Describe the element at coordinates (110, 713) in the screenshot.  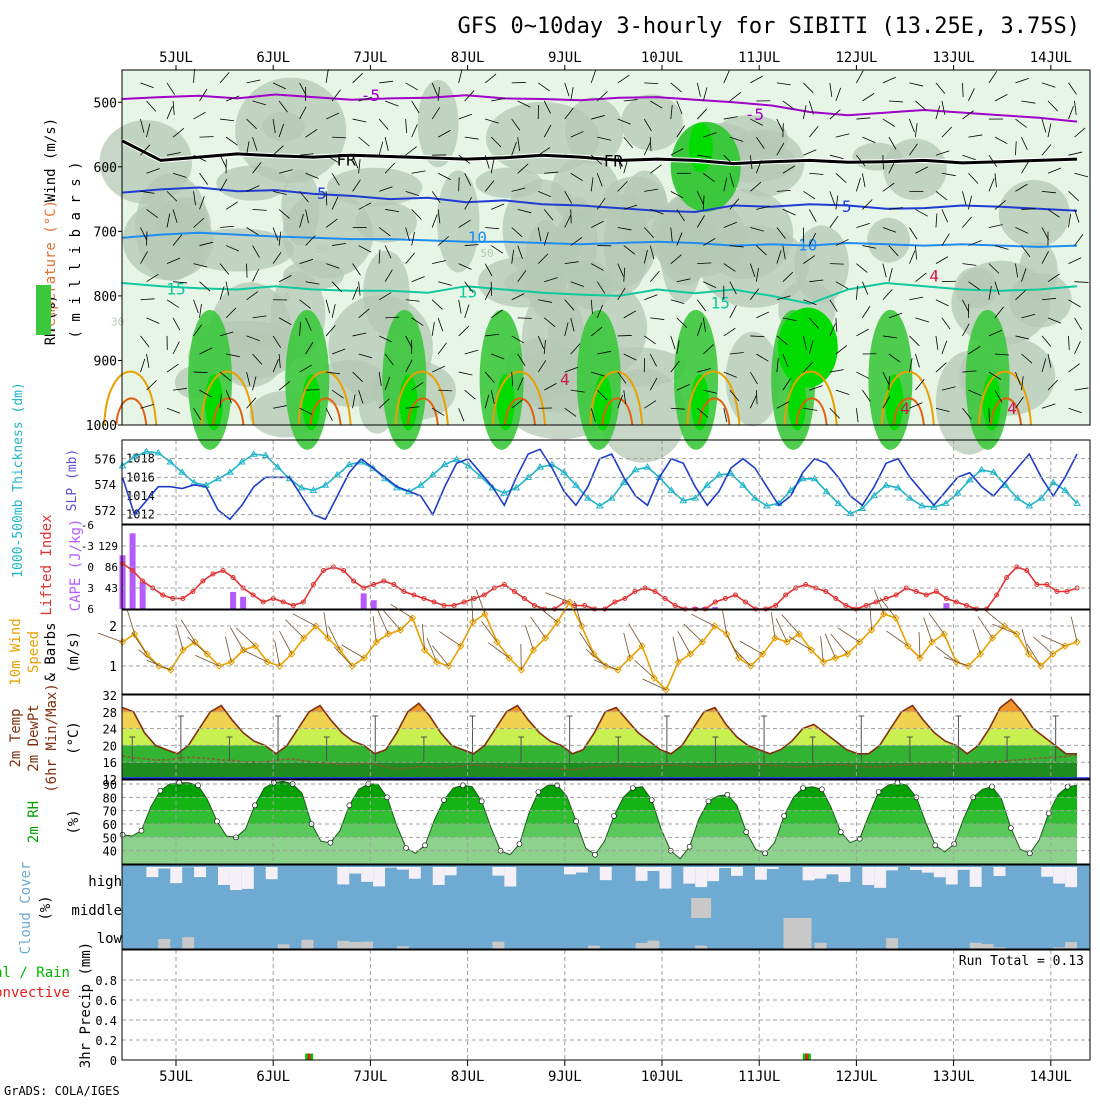
I see `temp-tick-label: 28` at that location.